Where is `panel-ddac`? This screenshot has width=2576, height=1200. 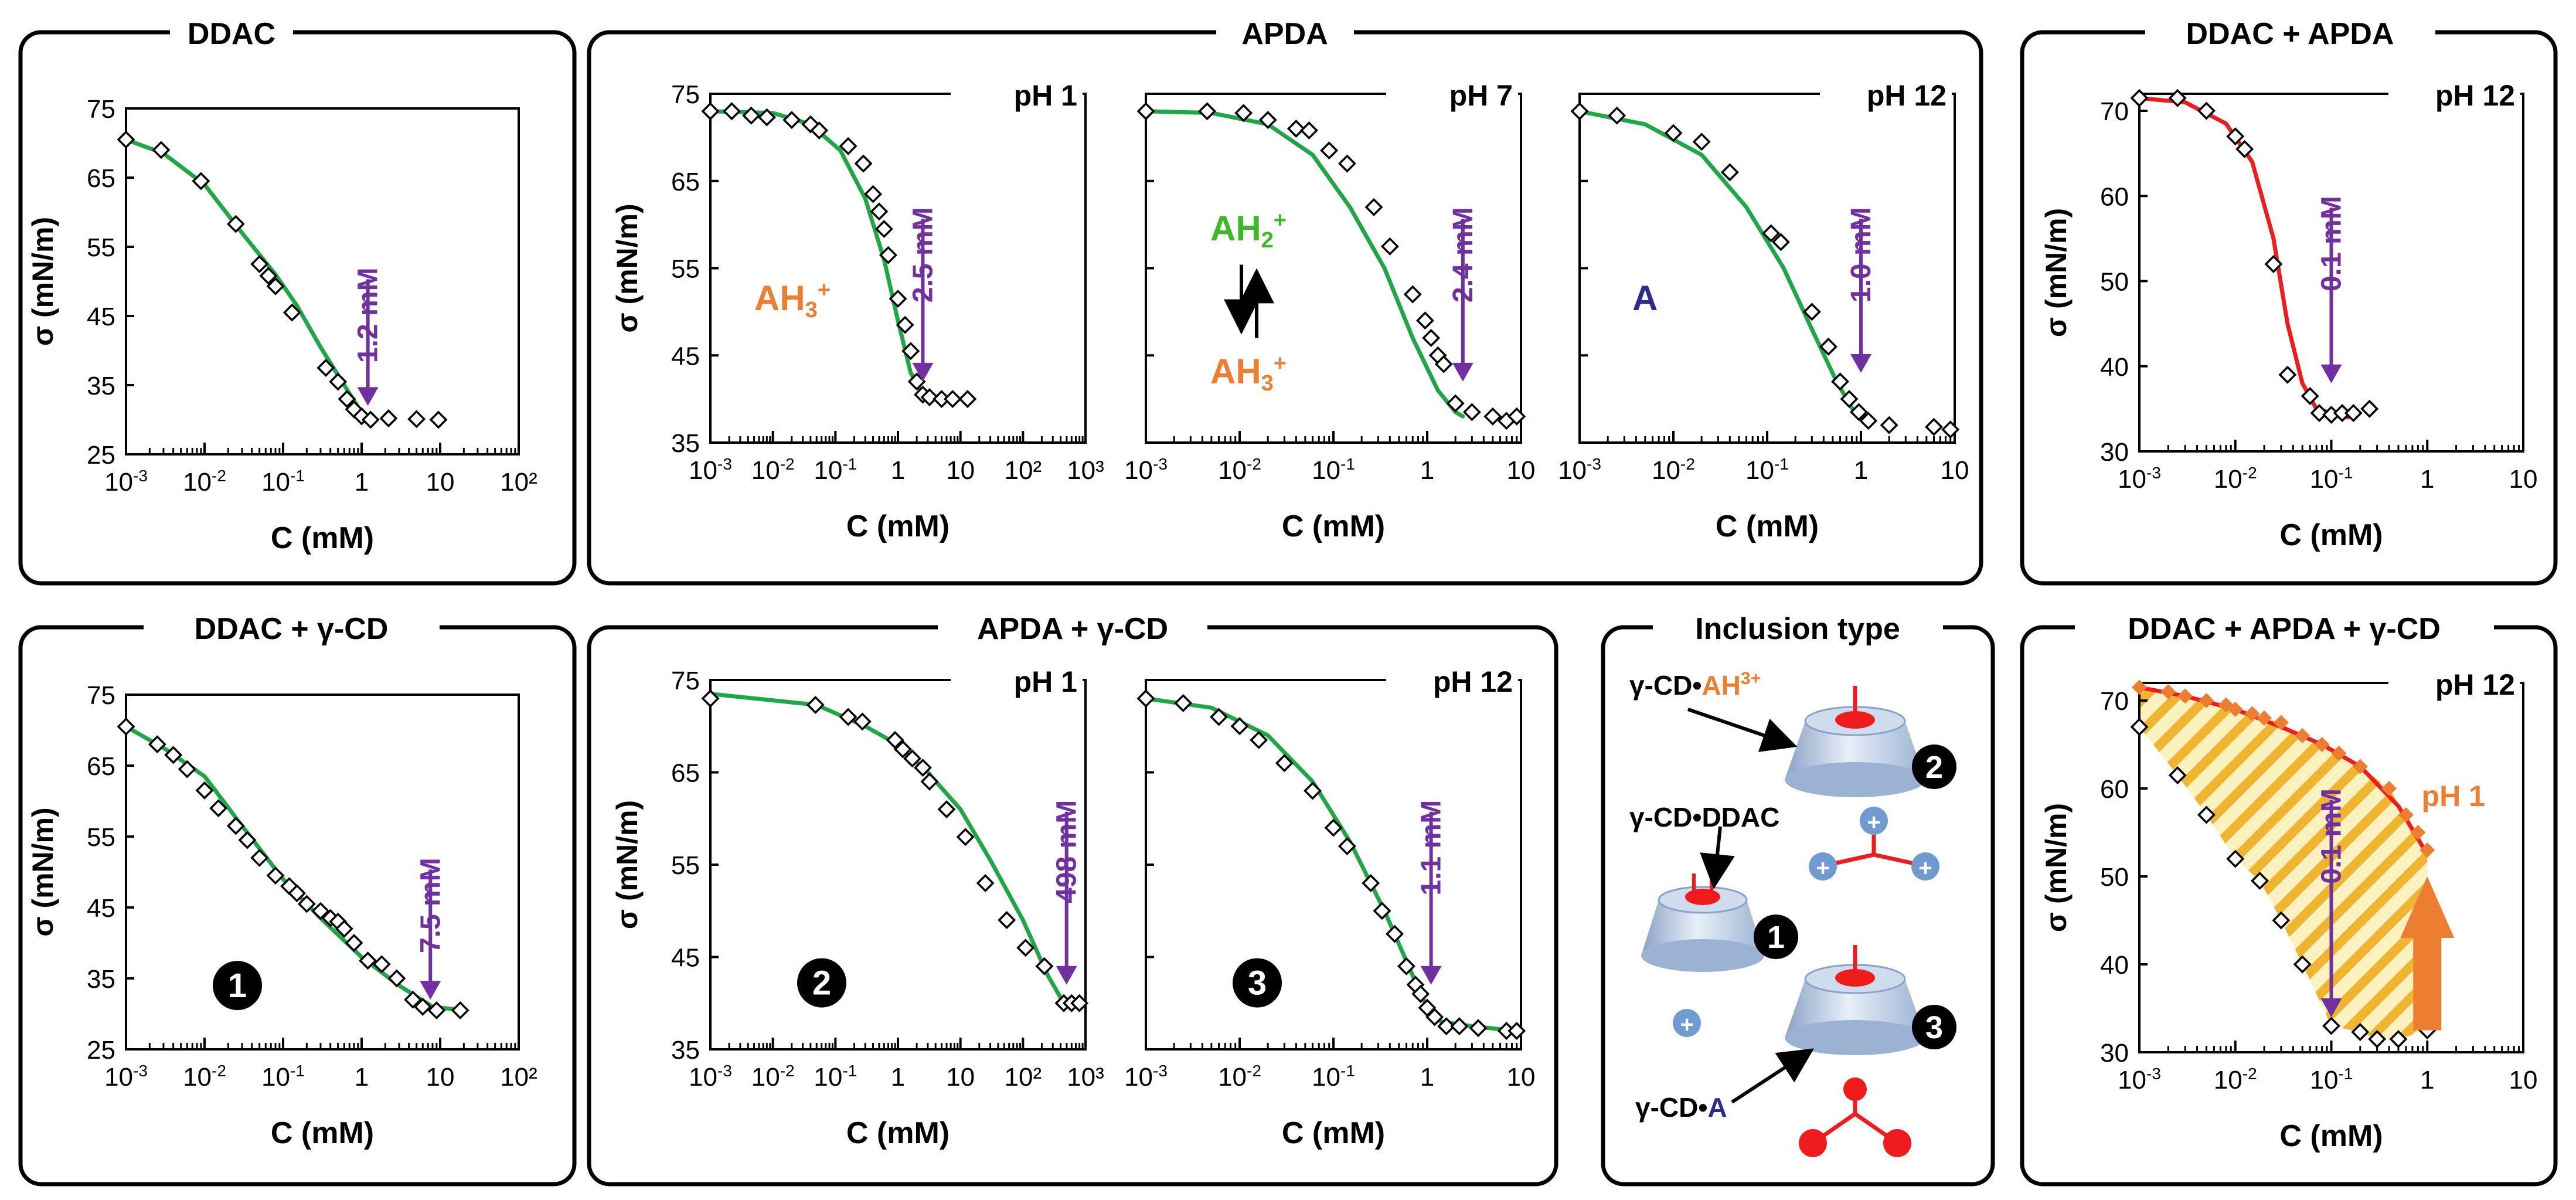 panel-ddac is located at coordinates (297, 308).